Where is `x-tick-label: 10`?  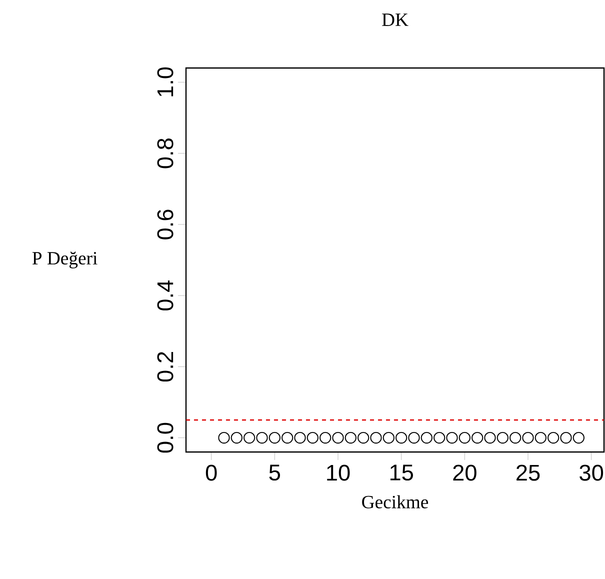 x-tick-label: 10 is located at coordinates (338, 472).